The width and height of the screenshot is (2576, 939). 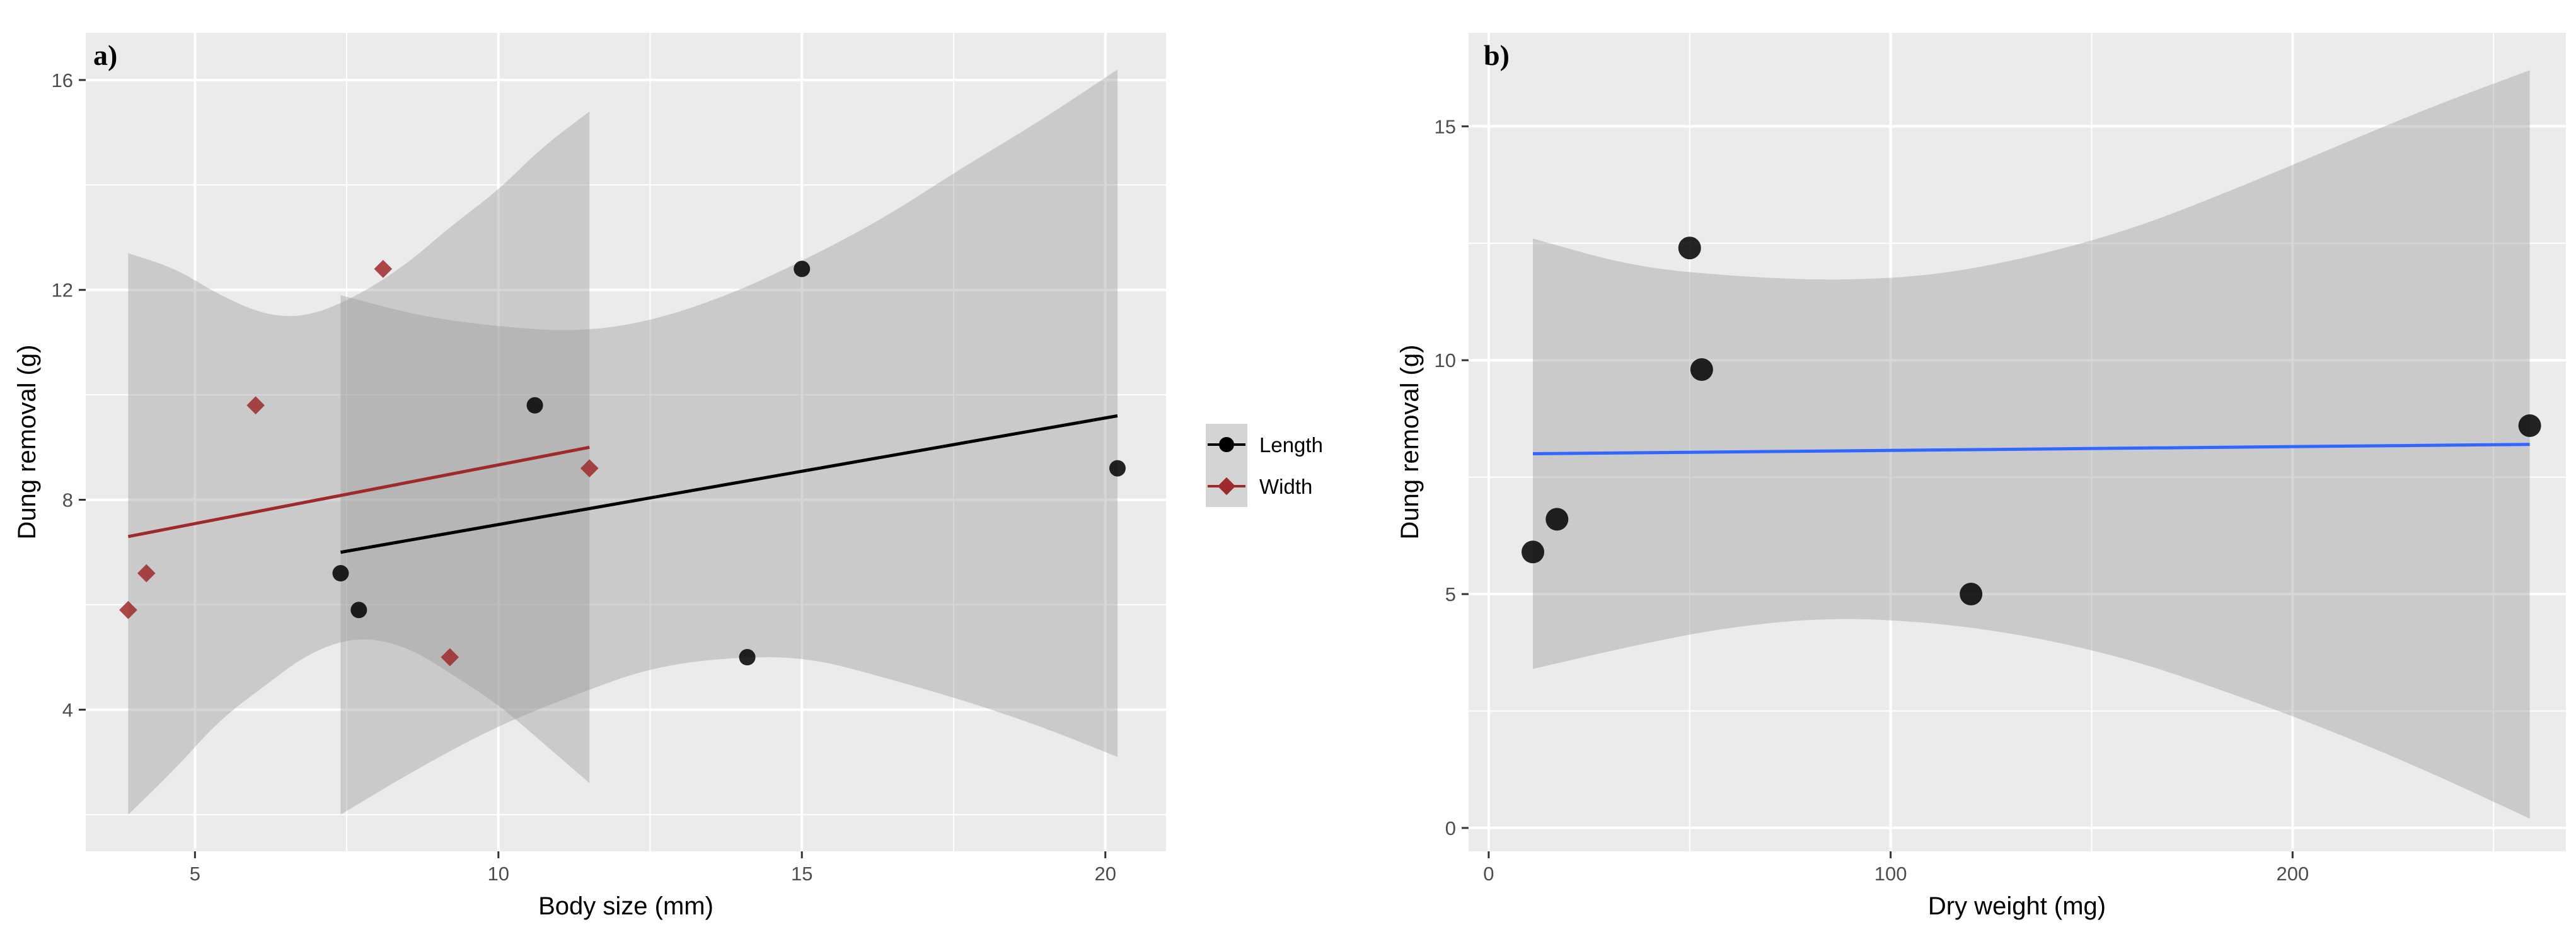 I want to click on panel-a-ci-band-width, so click(x=359, y=463).